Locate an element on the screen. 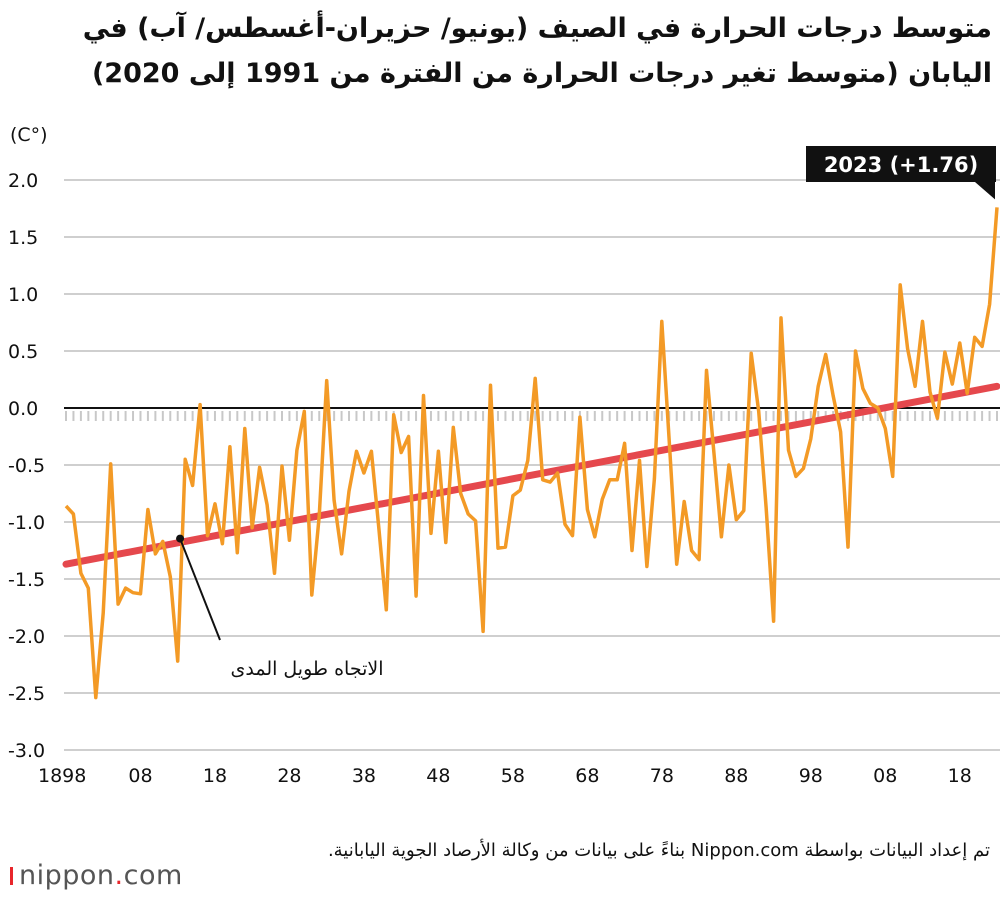 The height and width of the screenshot is (902, 1000). y-tick-label: -2.0 is located at coordinates (26, 637).